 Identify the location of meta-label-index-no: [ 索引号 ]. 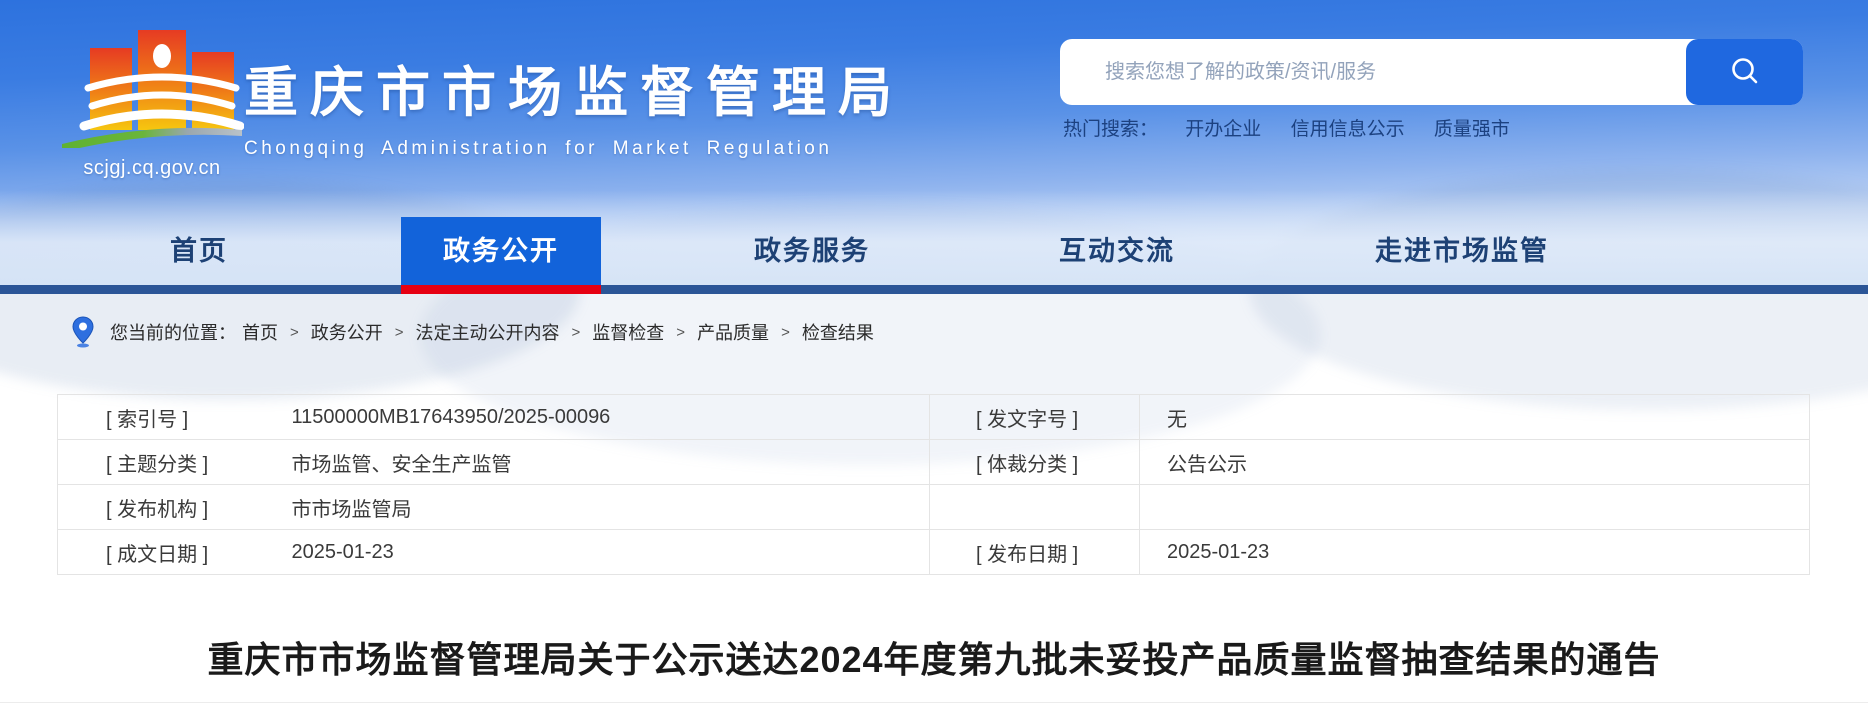
(174, 417).